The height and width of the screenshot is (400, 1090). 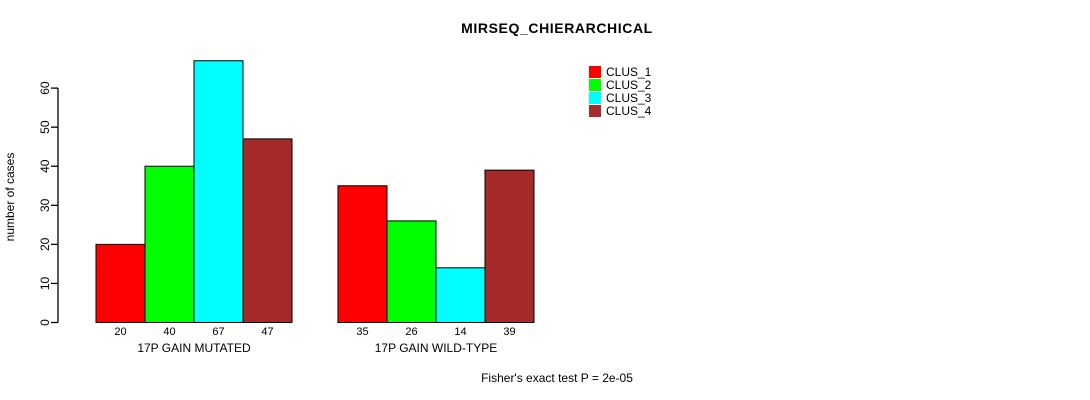 What do you see at coordinates (45, 322) in the screenshot?
I see `y-tick-label: 0` at bounding box center [45, 322].